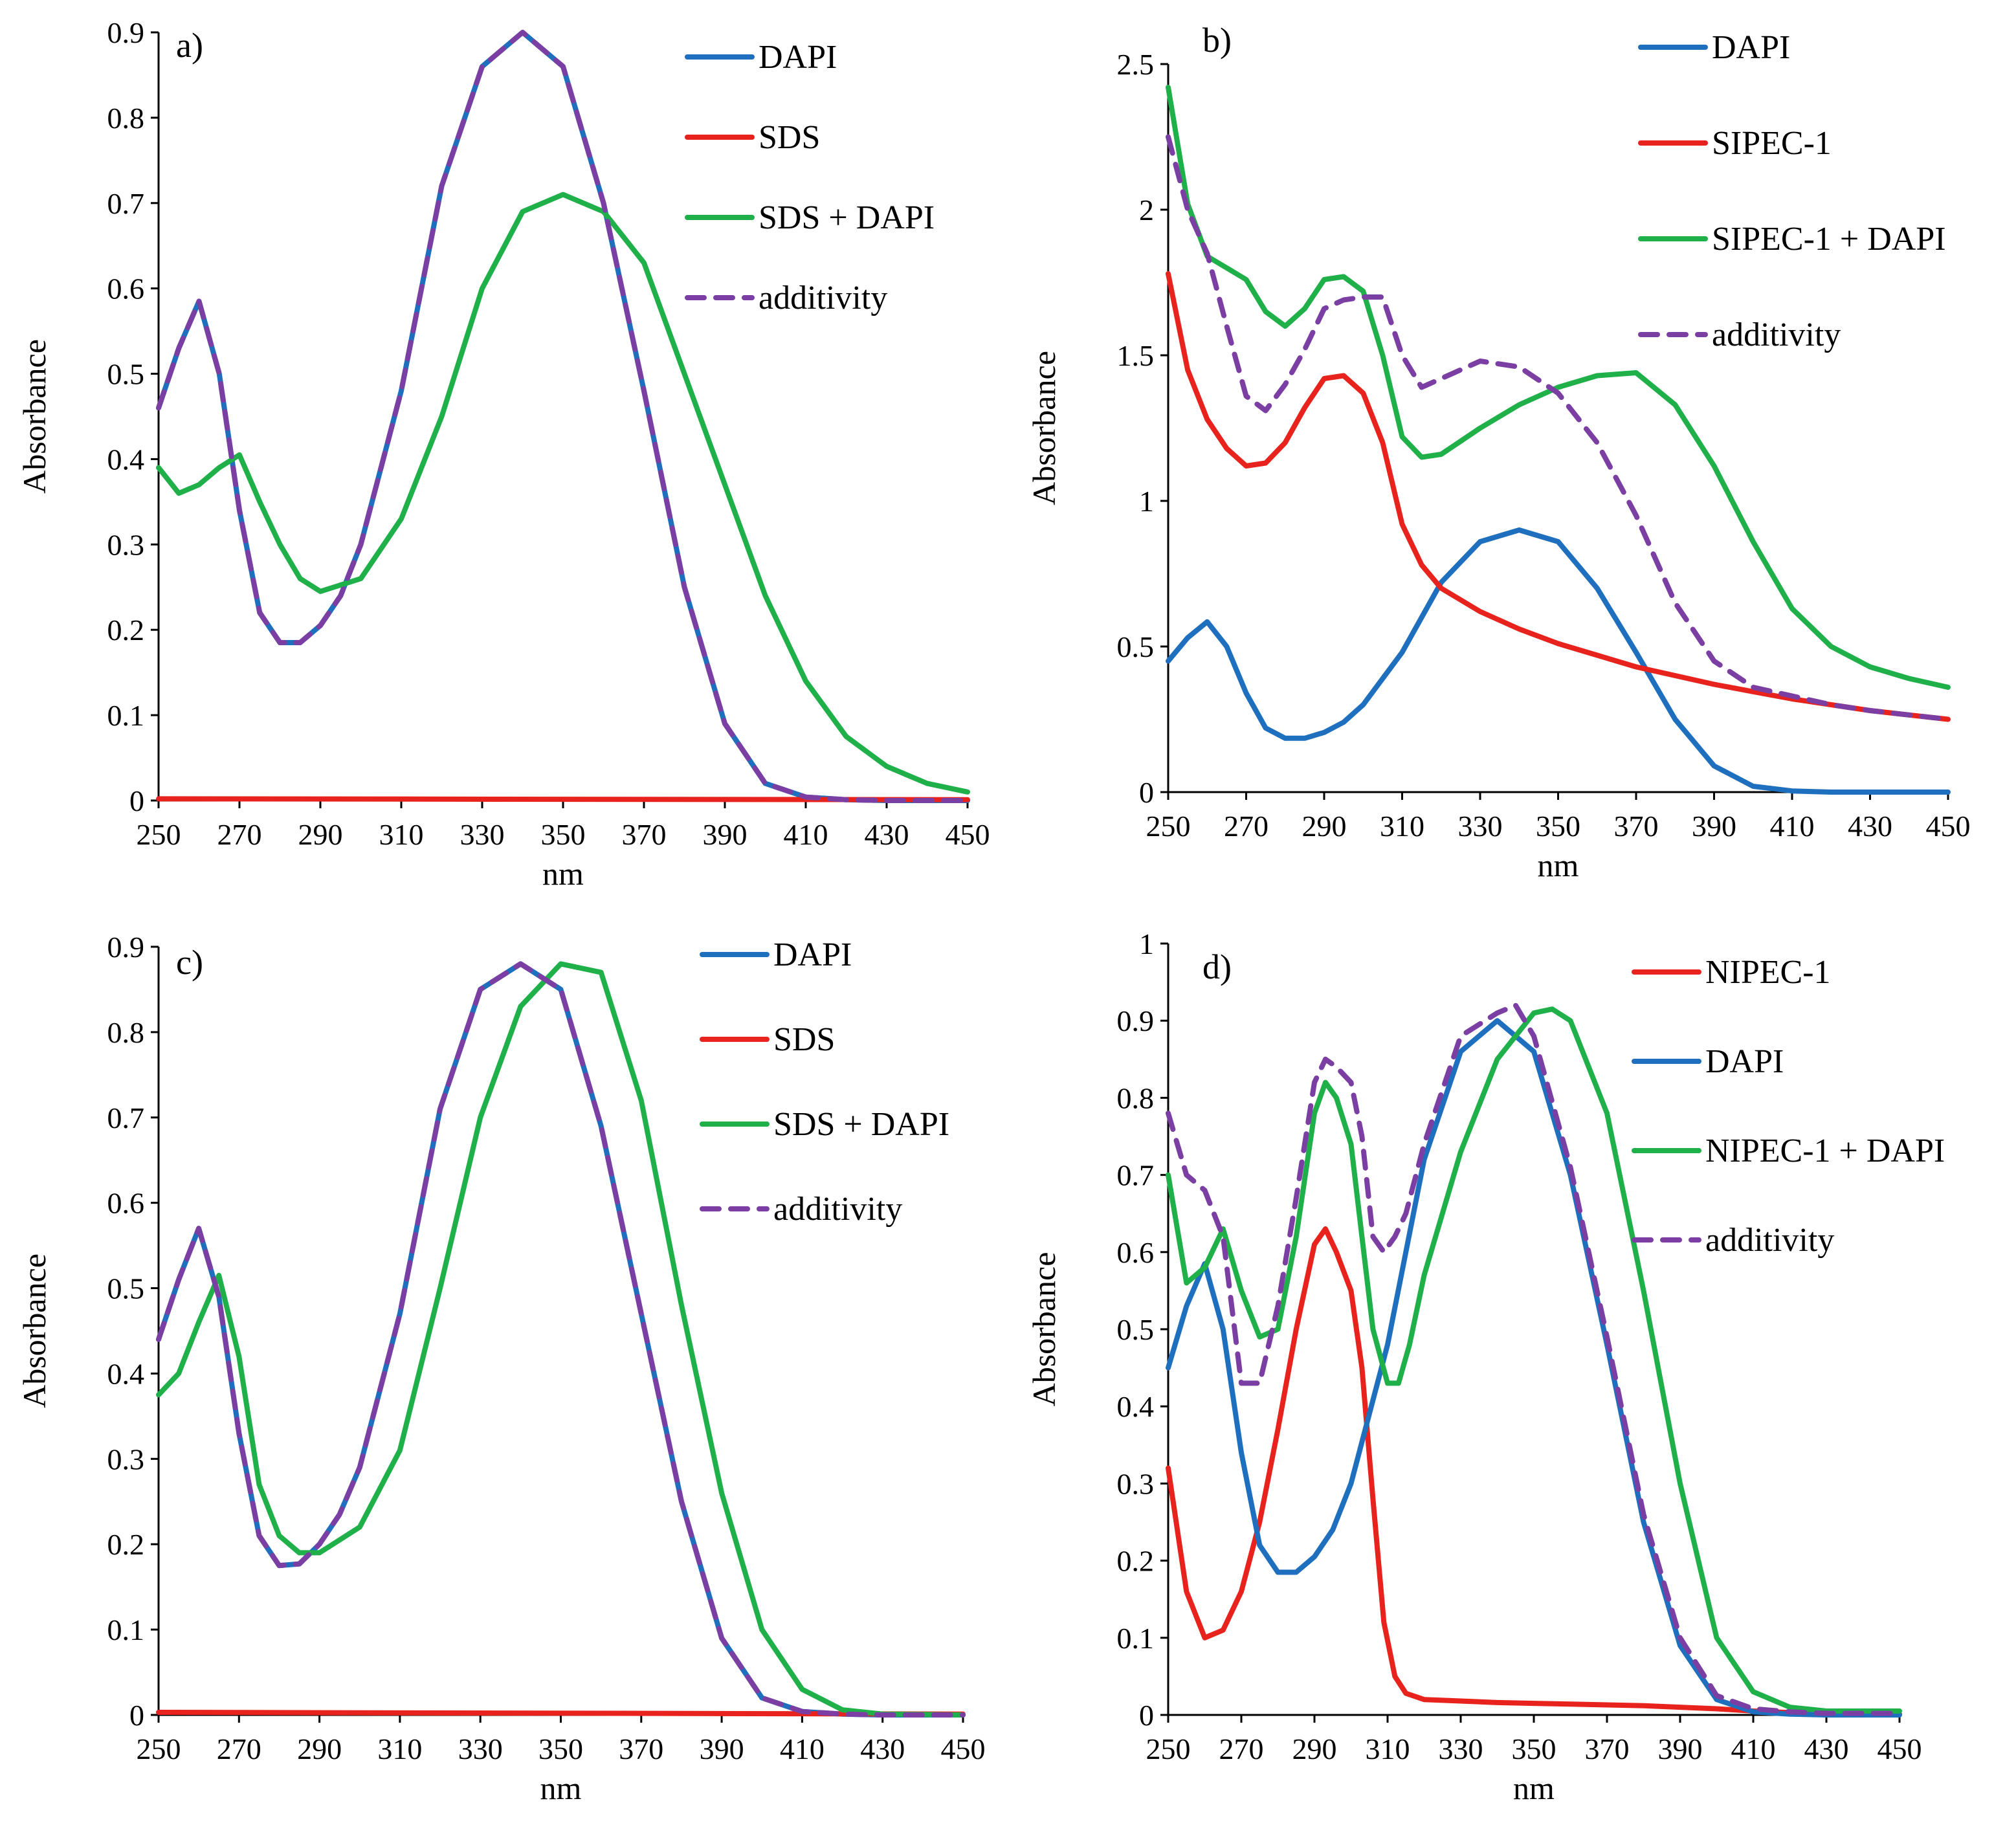 Image resolution: width=2016 pixels, height=1823 pixels. Describe the element at coordinates (1825, 1150) in the screenshot. I see `legend-label: NIPEC-1 + DAPI` at that location.